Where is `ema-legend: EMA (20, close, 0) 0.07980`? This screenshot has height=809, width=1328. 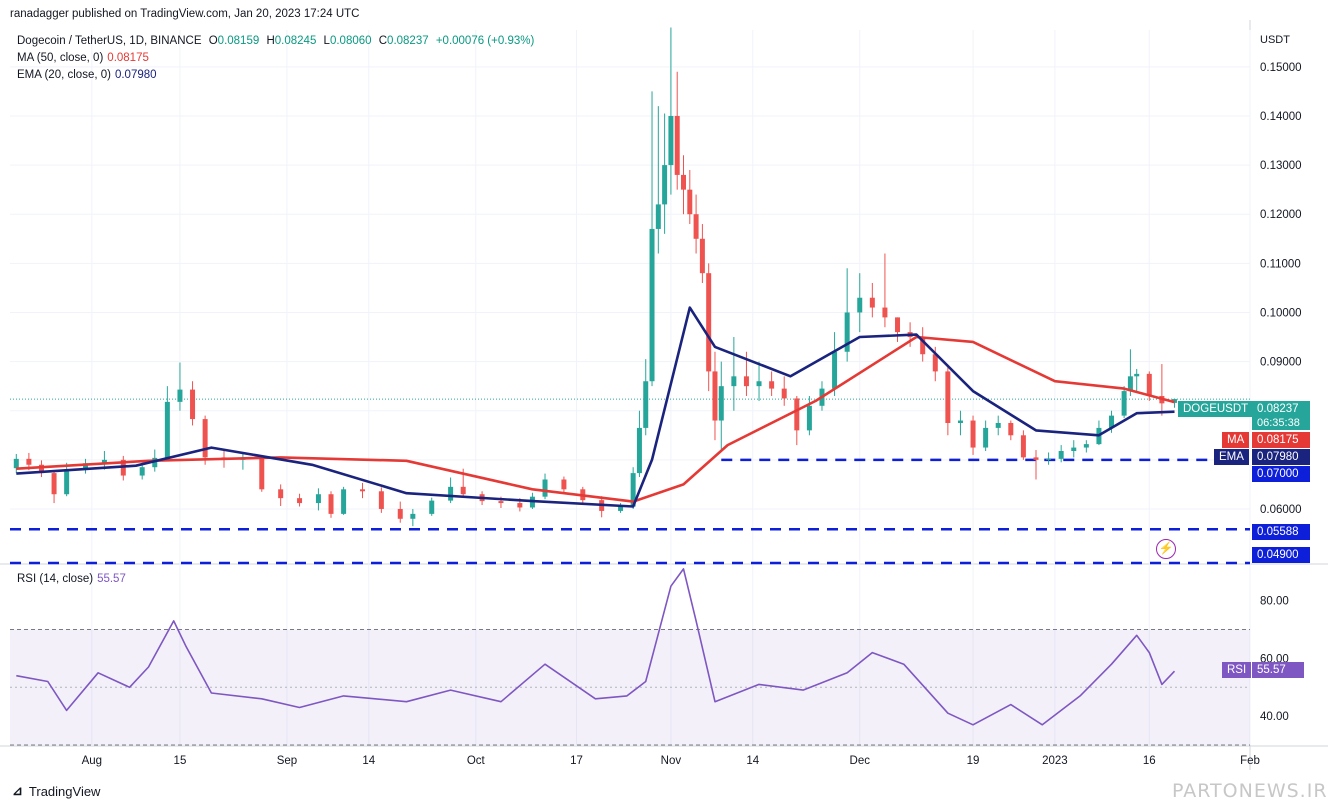 ema-legend: EMA (20, close, 0) 0.07980 is located at coordinates (87, 75).